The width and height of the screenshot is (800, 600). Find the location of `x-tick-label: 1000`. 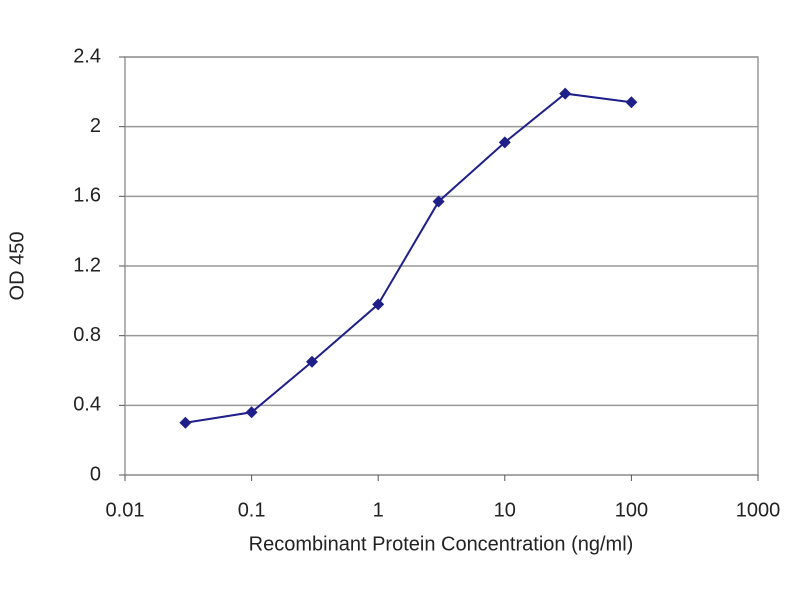

x-tick-label: 1000 is located at coordinates (758, 510).